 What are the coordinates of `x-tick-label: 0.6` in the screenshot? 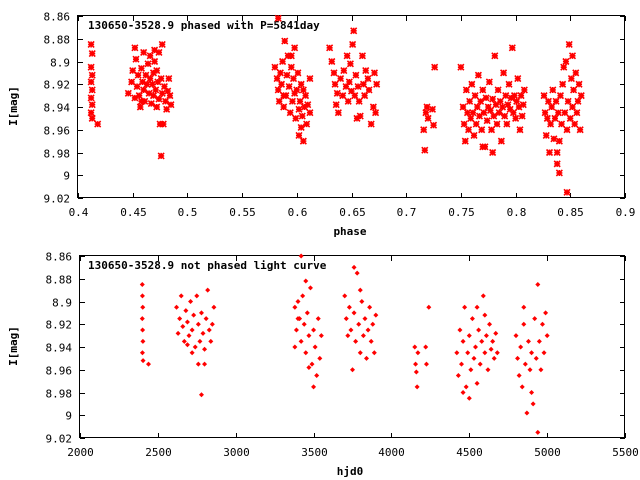 It's located at (298, 212).